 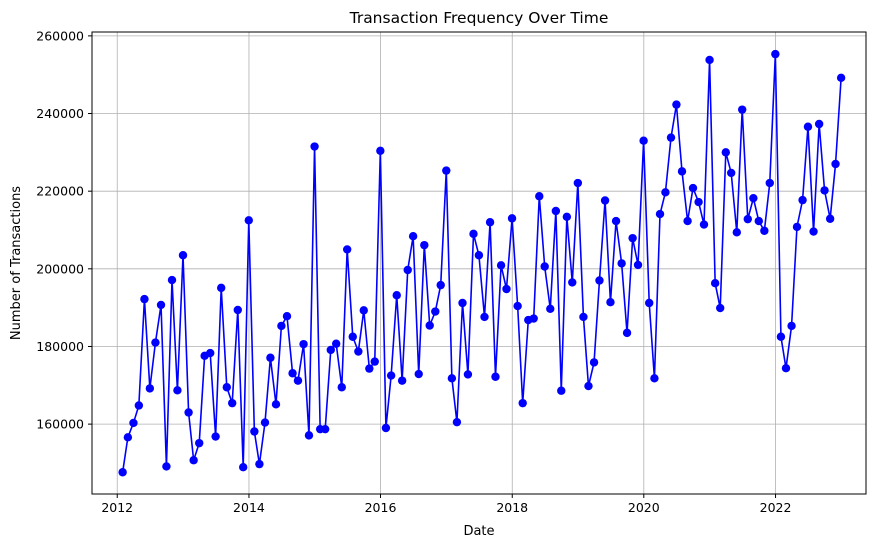 What do you see at coordinates (117, 507) in the screenshot?
I see `x-tick-label: 2012` at bounding box center [117, 507].